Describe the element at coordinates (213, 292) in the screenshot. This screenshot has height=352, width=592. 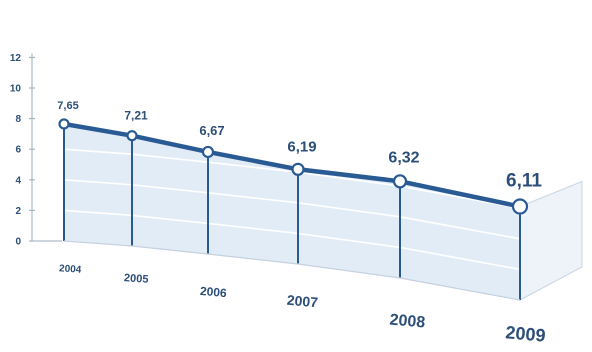
I see `category-label-2006: 2006` at that location.